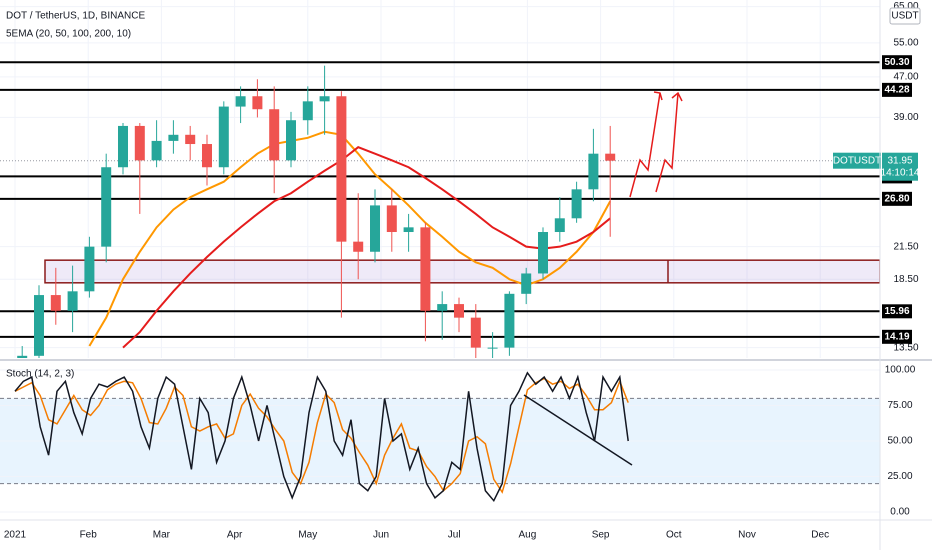  What do you see at coordinates (528, 535) in the screenshot?
I see `x-tick-label: Aug` at bounding box center [528, 535].